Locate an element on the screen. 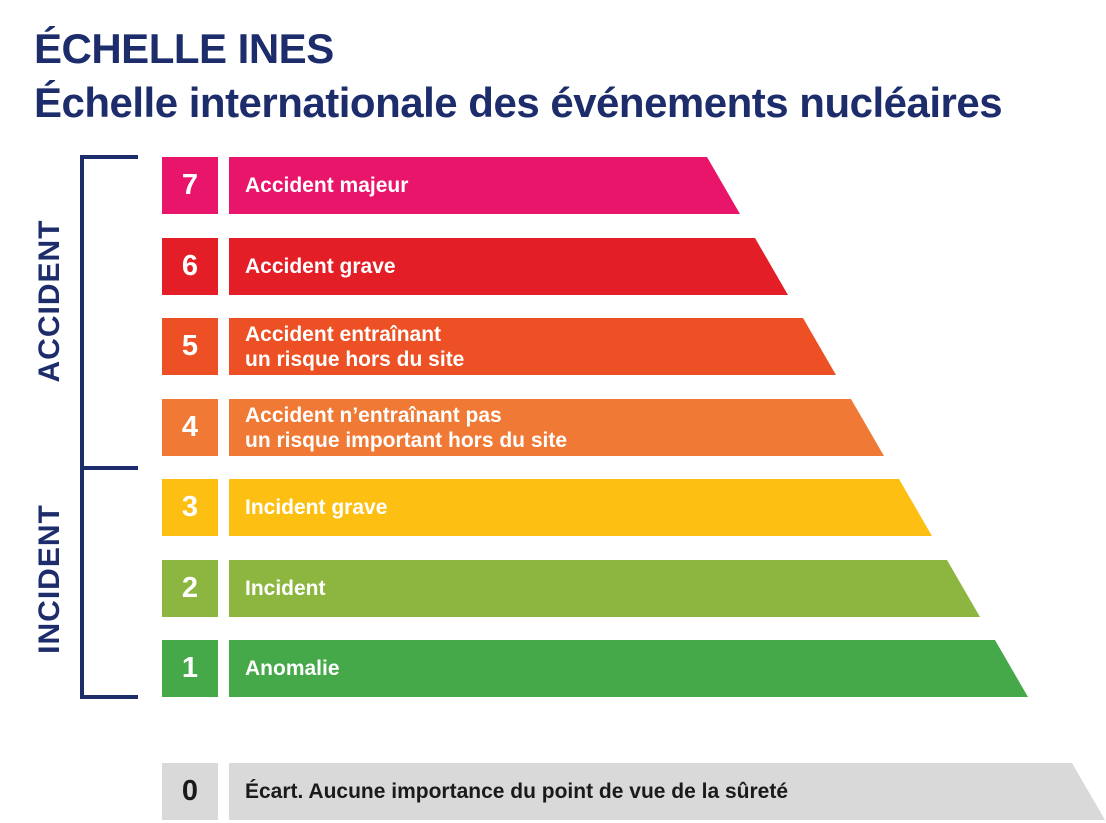 Image resolution: width=1106 pixels, height=823 pixels. level-4-label-line-1: Accident n’entraînant pas is located at coordinates (406, 415).